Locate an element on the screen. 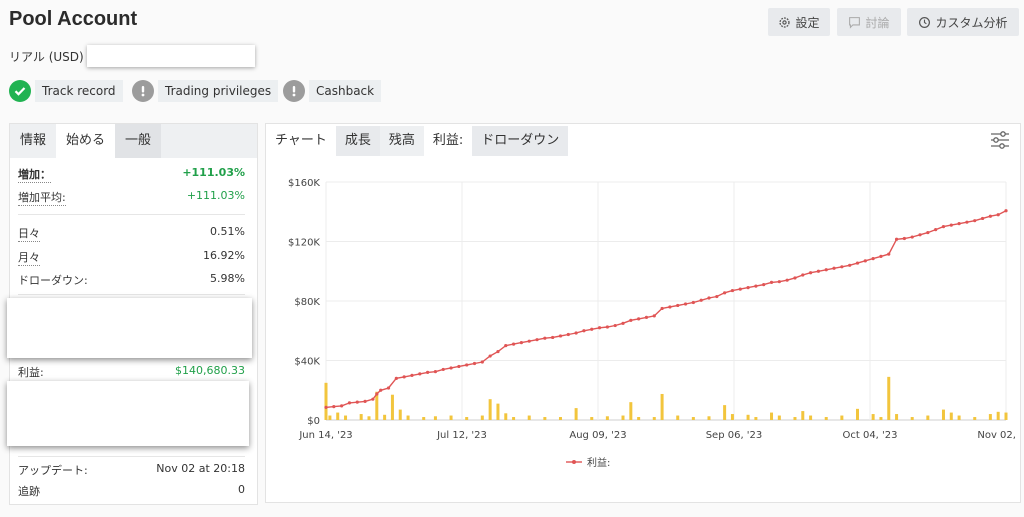 The height and width of the screenshot is (517, 1024). custom-analysis-button: カスタム分析 is located at coordinates (963, 22).